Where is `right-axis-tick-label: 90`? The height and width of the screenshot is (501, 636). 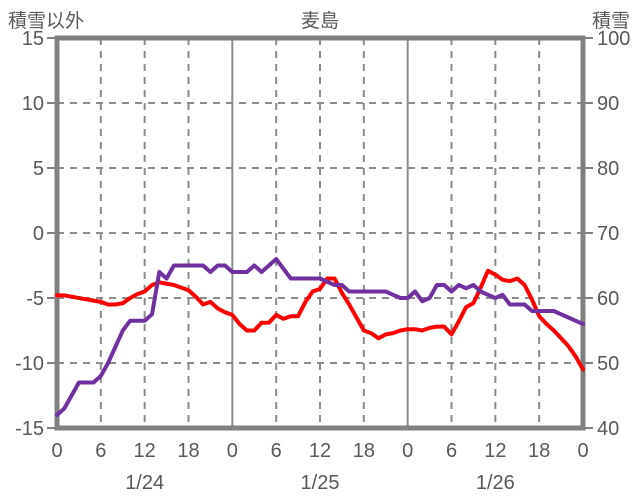
right-axis-tick-label: 90 is located at coordinates (608, 104).